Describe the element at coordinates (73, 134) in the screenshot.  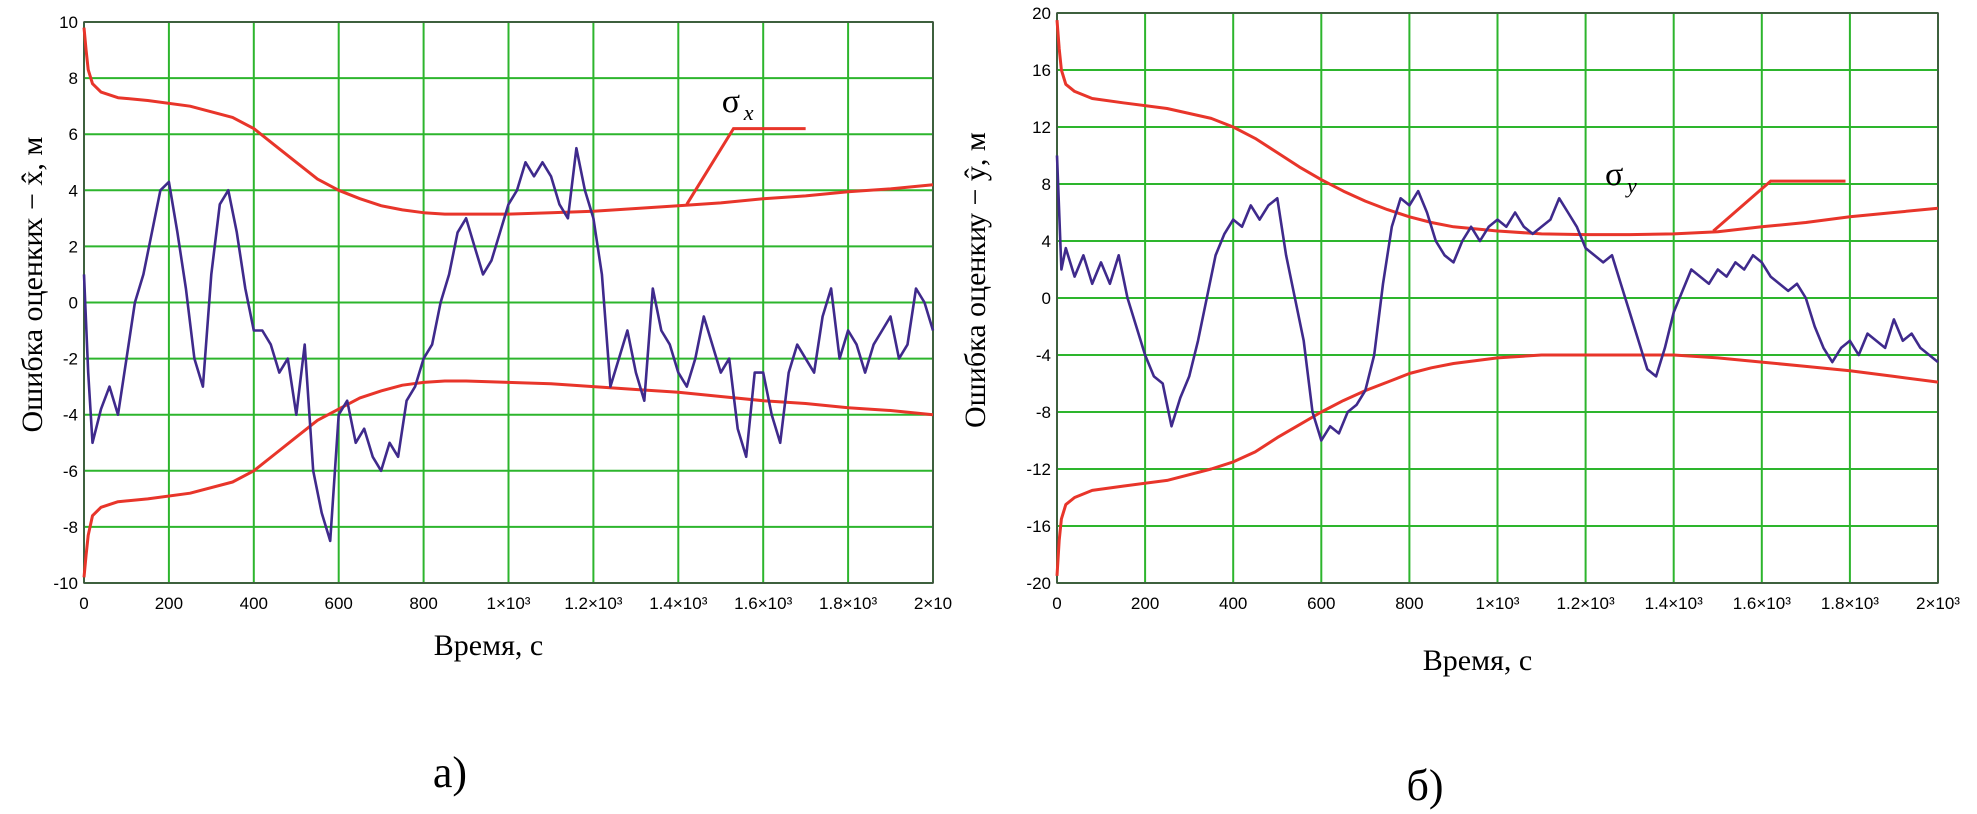
I see `chart-a-y-tick-label: 6` at that location.